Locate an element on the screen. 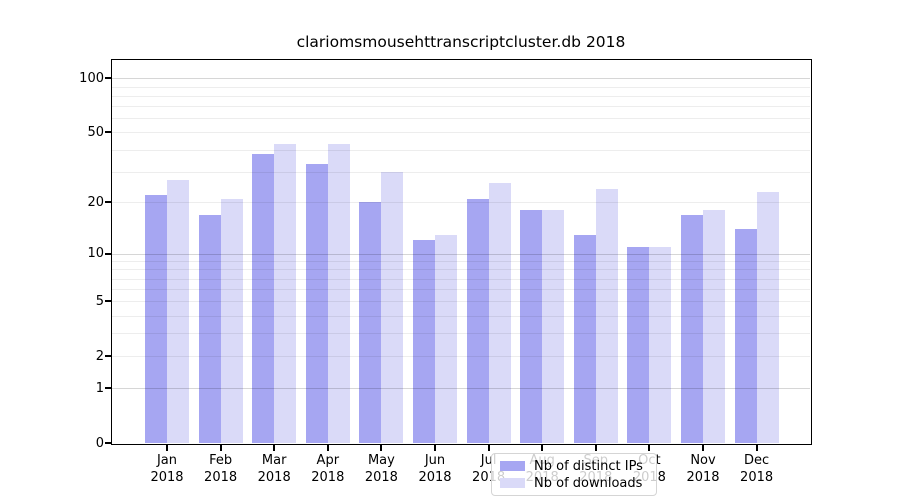 The image size is (900, 500). y-tick-label-100: 100 is located at coordinates (91, 78).